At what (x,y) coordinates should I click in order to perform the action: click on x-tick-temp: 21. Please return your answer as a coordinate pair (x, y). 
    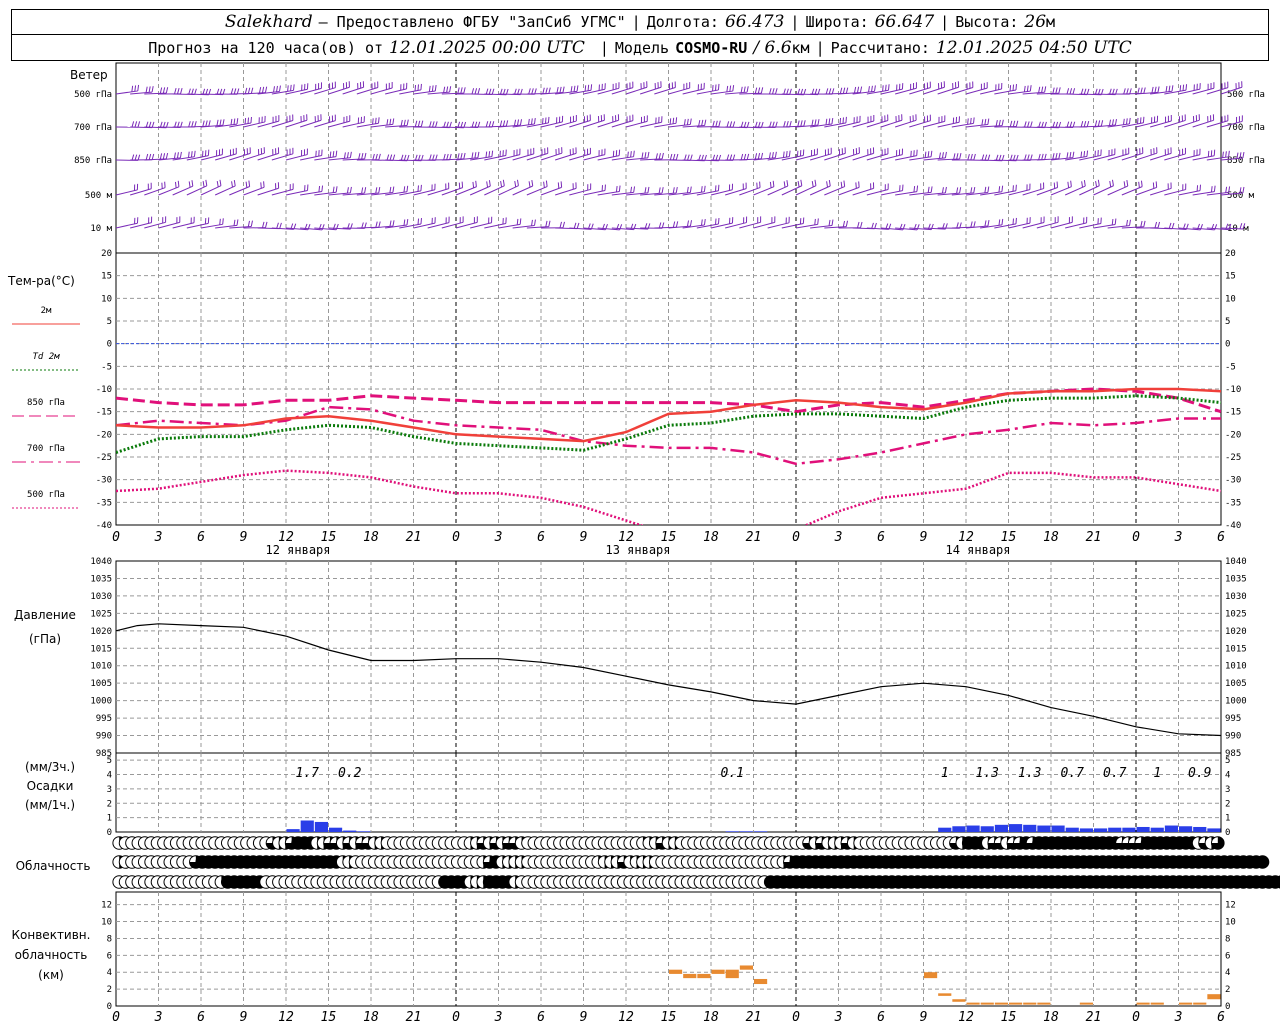
    Looking at the image, I should click on (1094, 537).